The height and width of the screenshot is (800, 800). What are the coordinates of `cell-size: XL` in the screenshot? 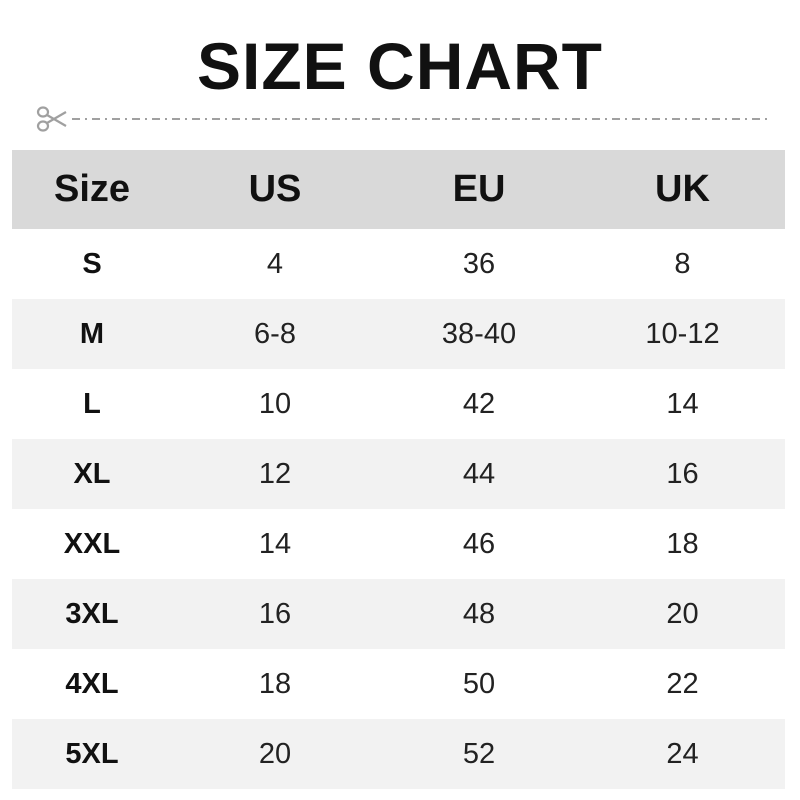 It's located at (92, 473).